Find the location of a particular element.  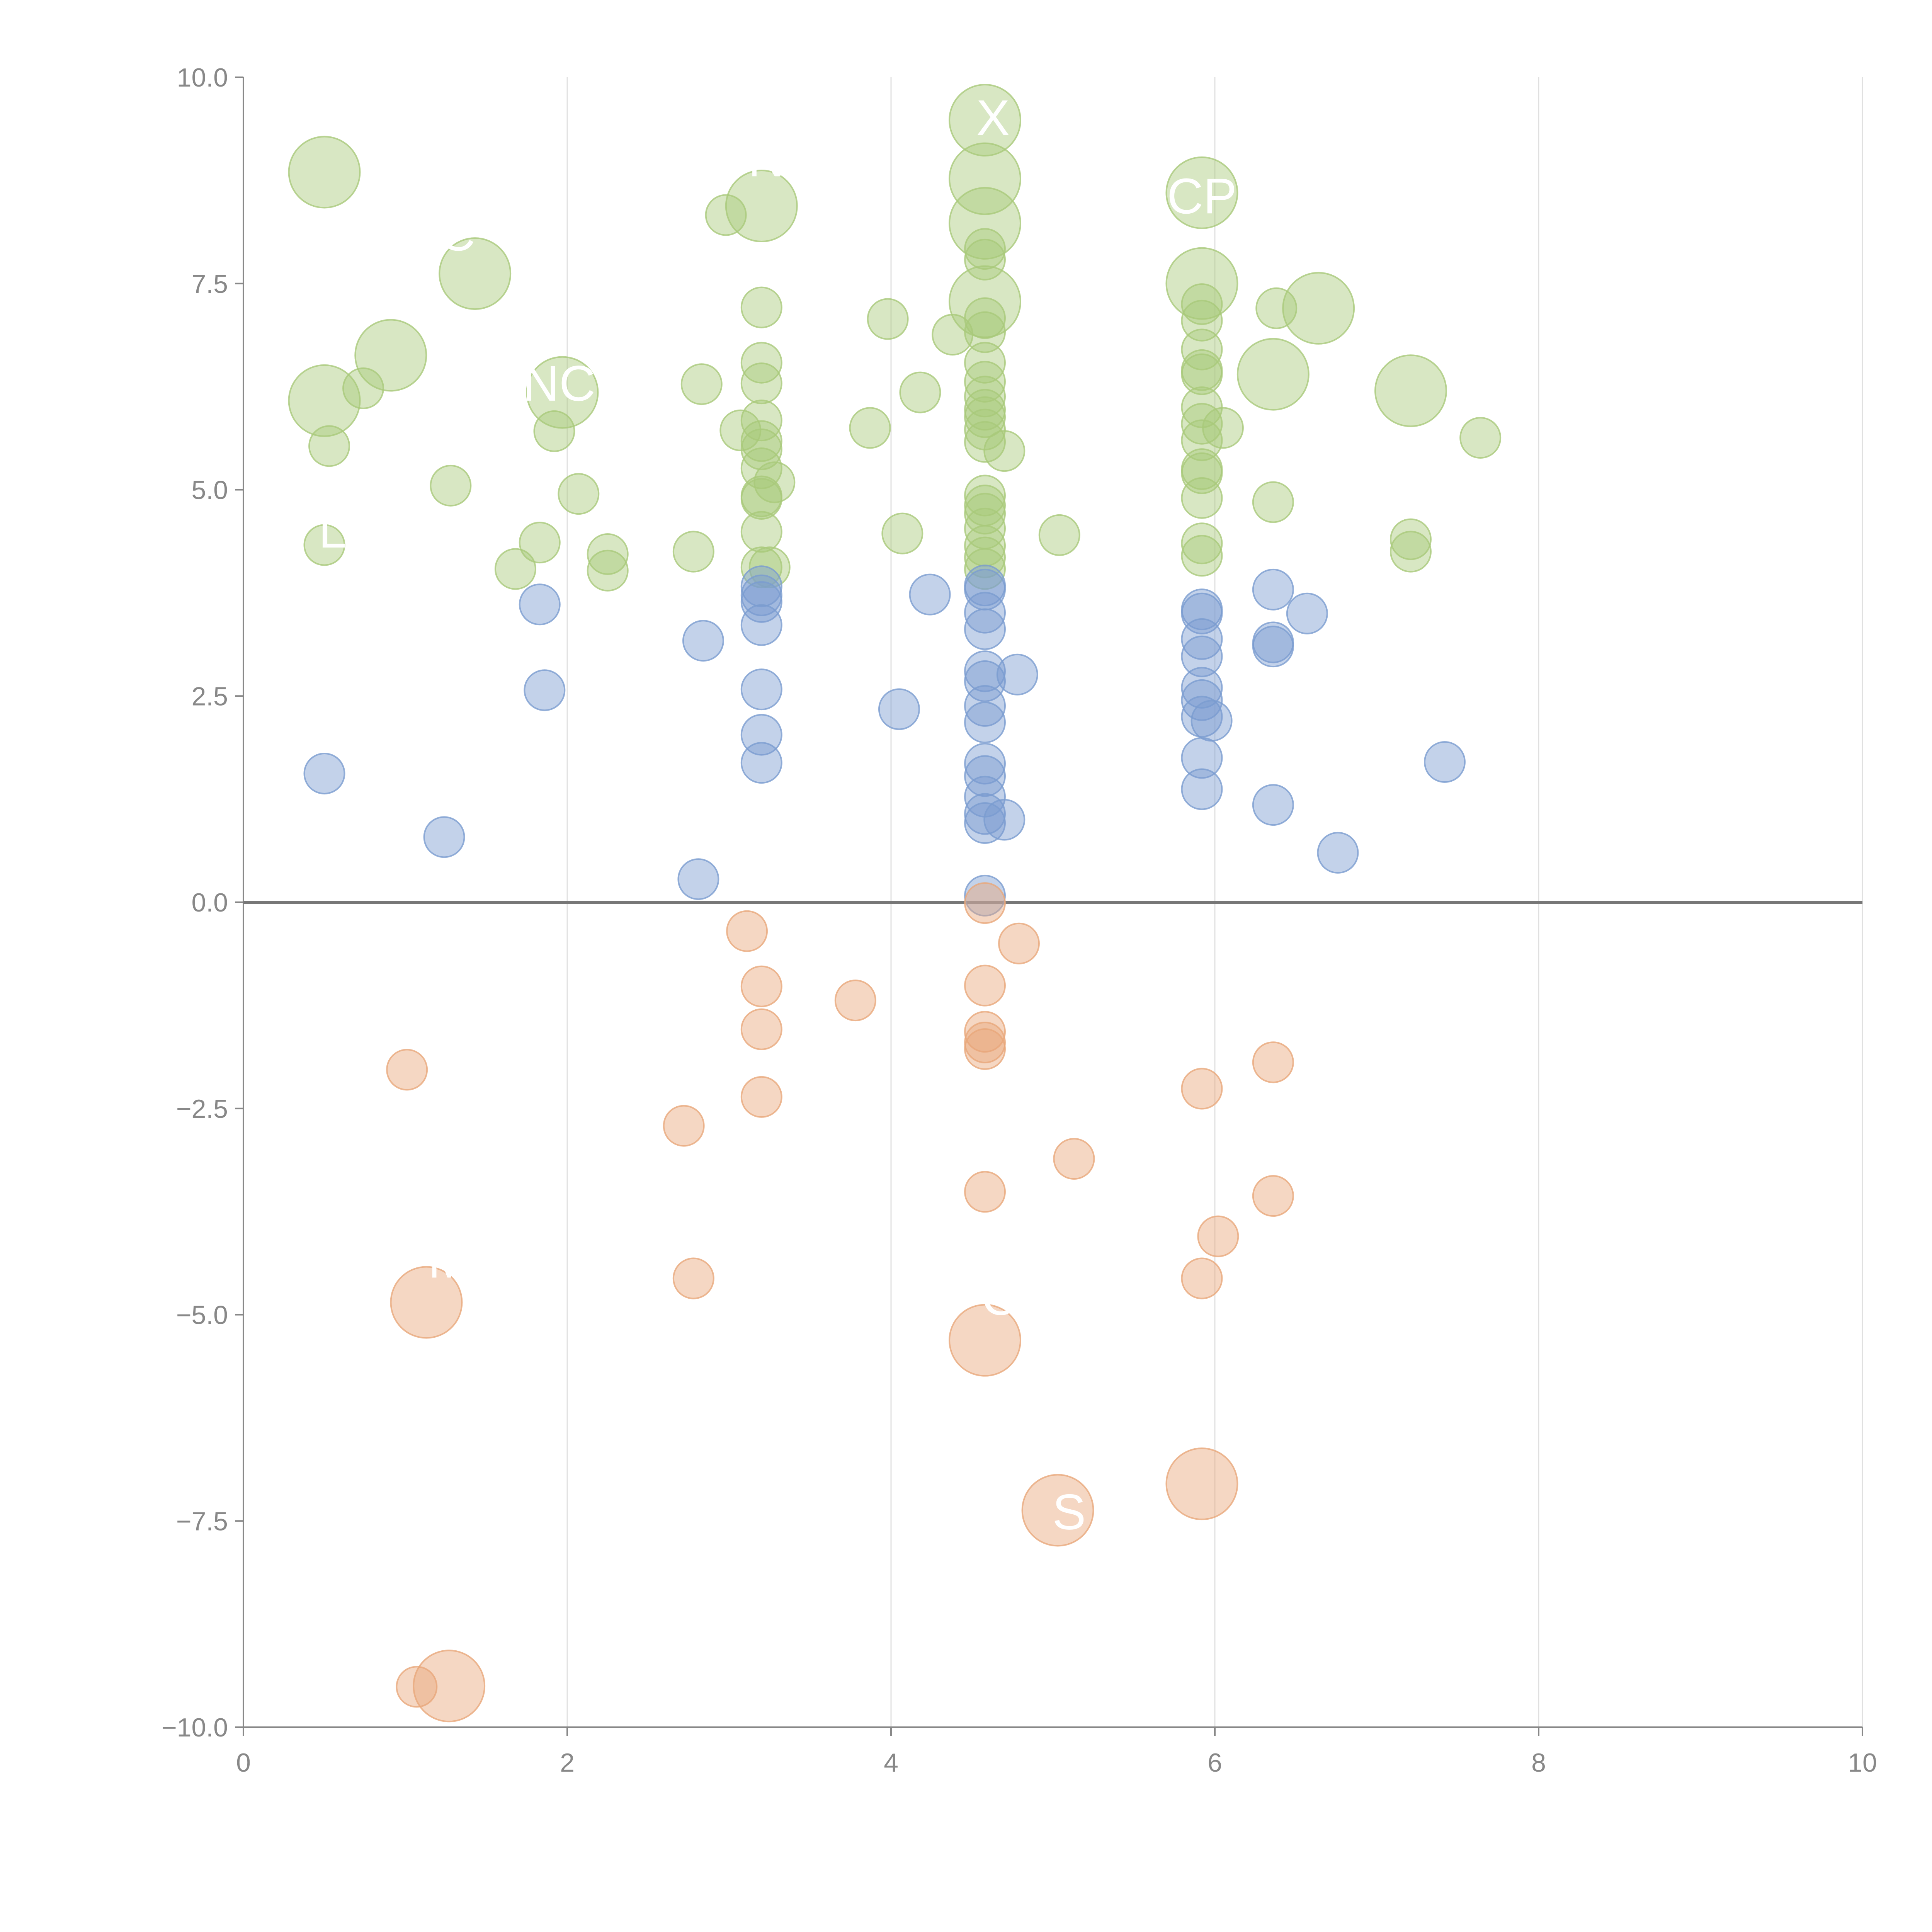

point-label: C is located at coordinates (457, 233).